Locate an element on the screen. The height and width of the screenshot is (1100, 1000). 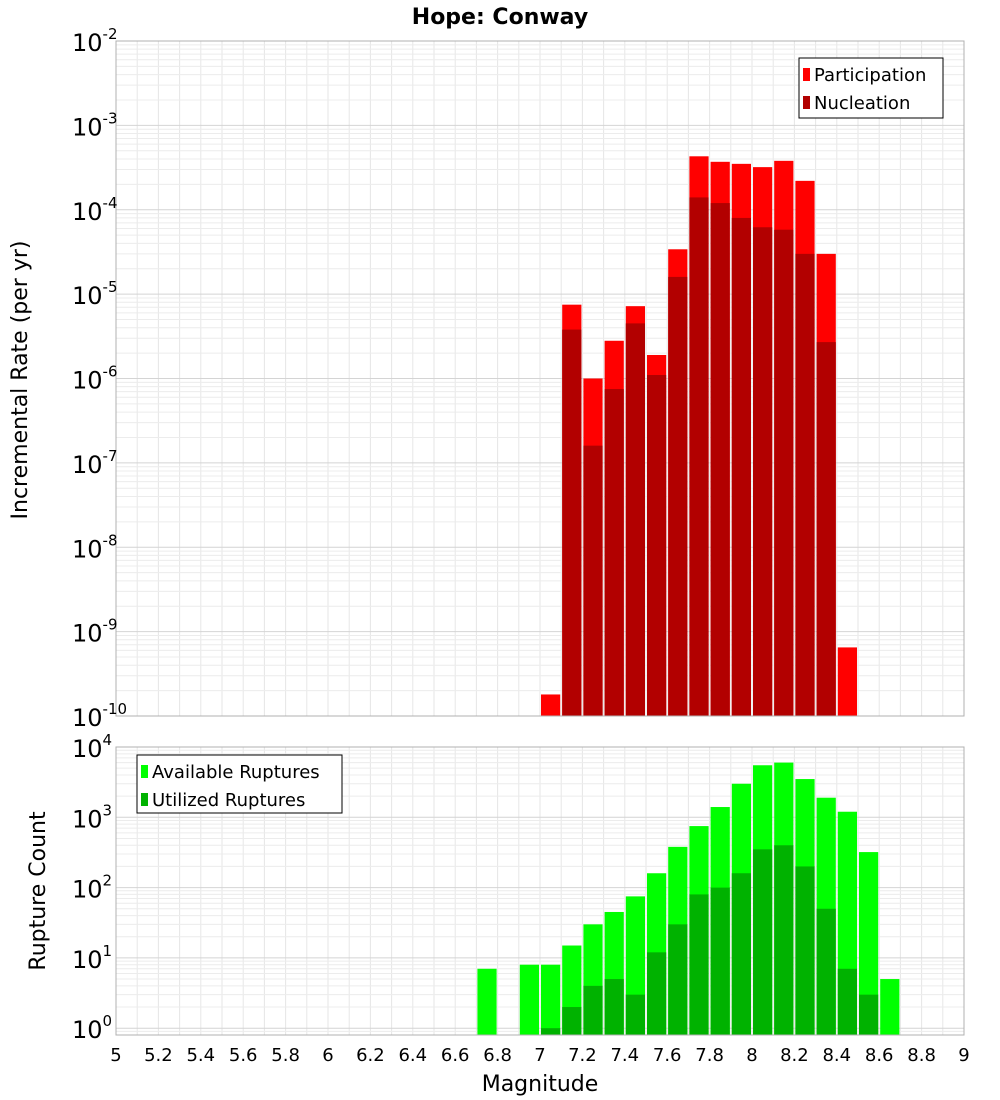
legend-label: Nucleation is located at coordinates (862, 103).